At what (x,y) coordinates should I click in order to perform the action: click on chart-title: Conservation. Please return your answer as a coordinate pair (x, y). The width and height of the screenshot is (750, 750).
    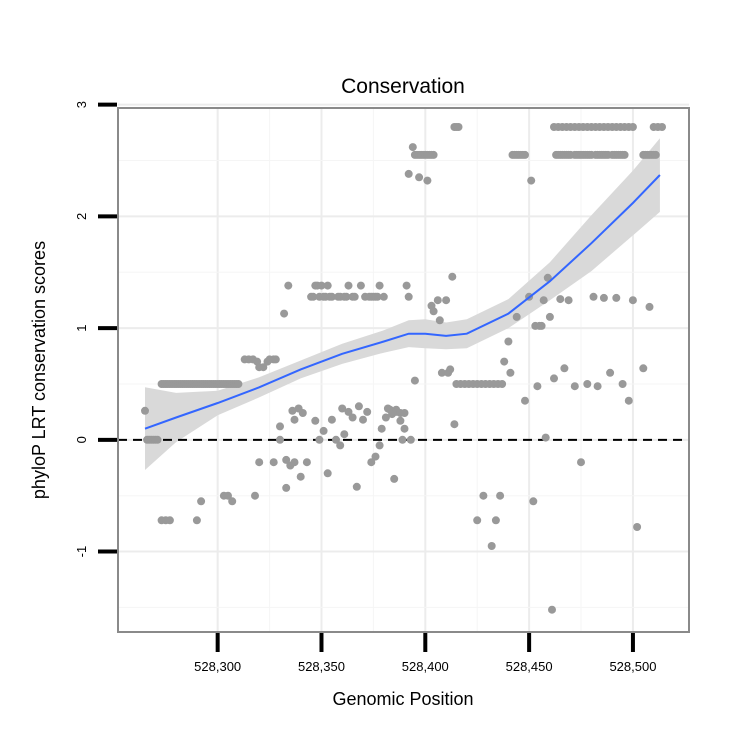
    Looking at the image, I should click on (403, 86).